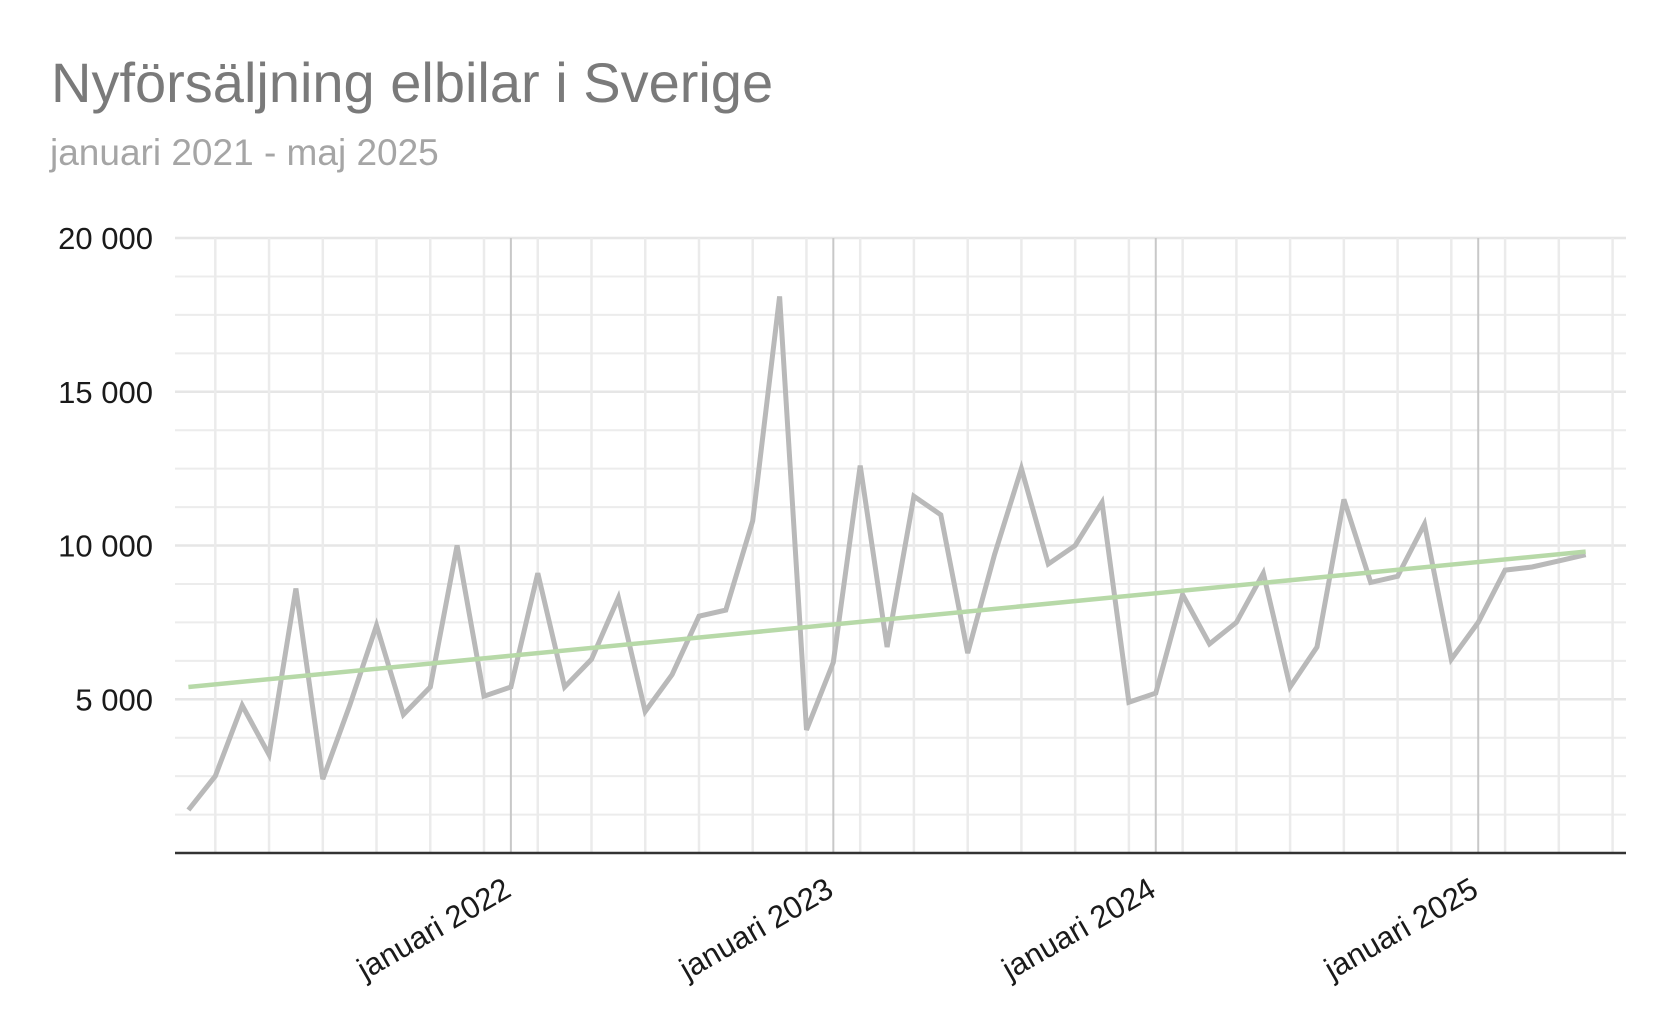  I want to click on y-tick-label: 10 000, so click(105, 546).